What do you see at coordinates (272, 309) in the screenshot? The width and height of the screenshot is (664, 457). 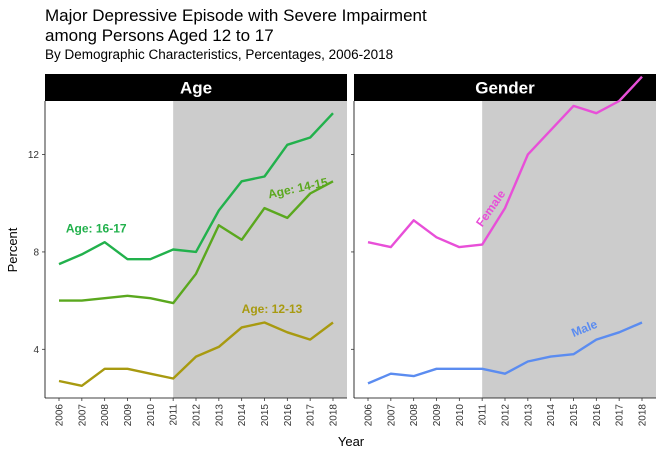 I see `series-label: Age: 12-13` at bounding box center [272, 309].